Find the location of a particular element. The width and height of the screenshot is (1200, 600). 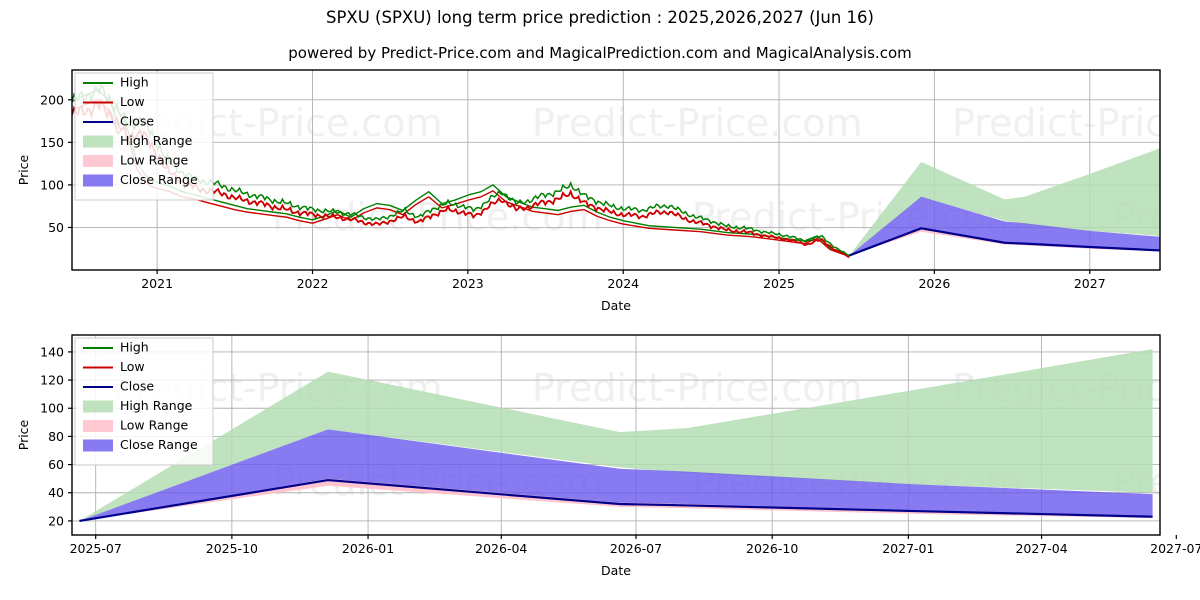

high-range-band is located at coordinates (1004, 202).